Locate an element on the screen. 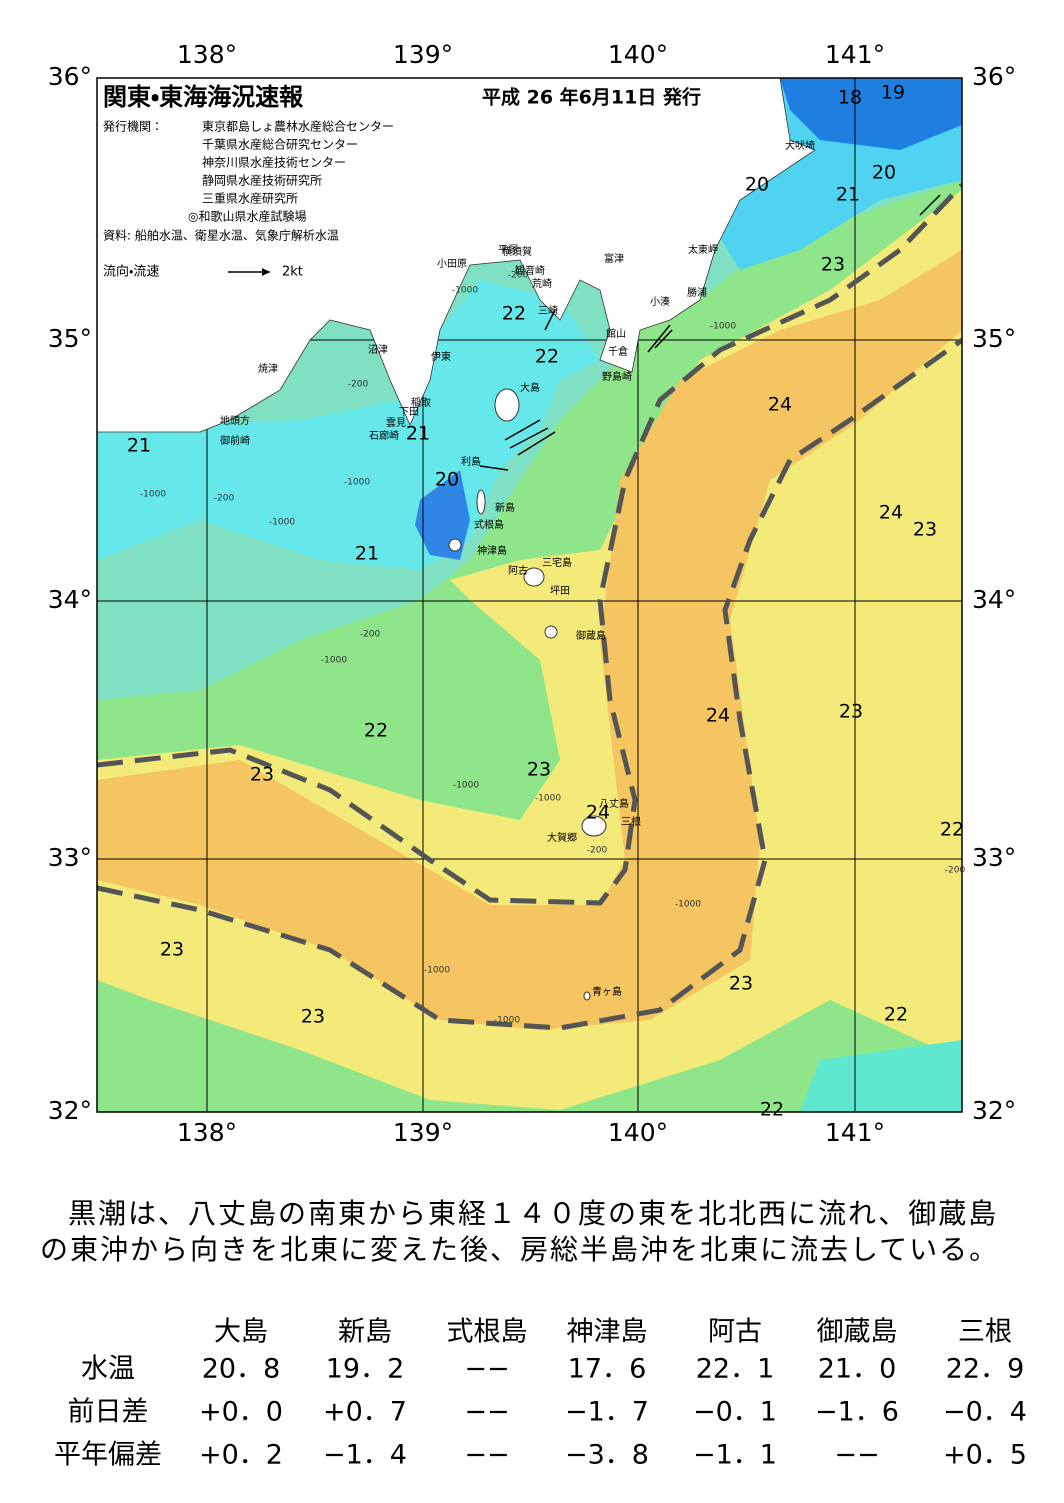 The width and height of the screenshot is (1064, 1503). table-cell: 17．6 is located at coordinates (607, 1369).